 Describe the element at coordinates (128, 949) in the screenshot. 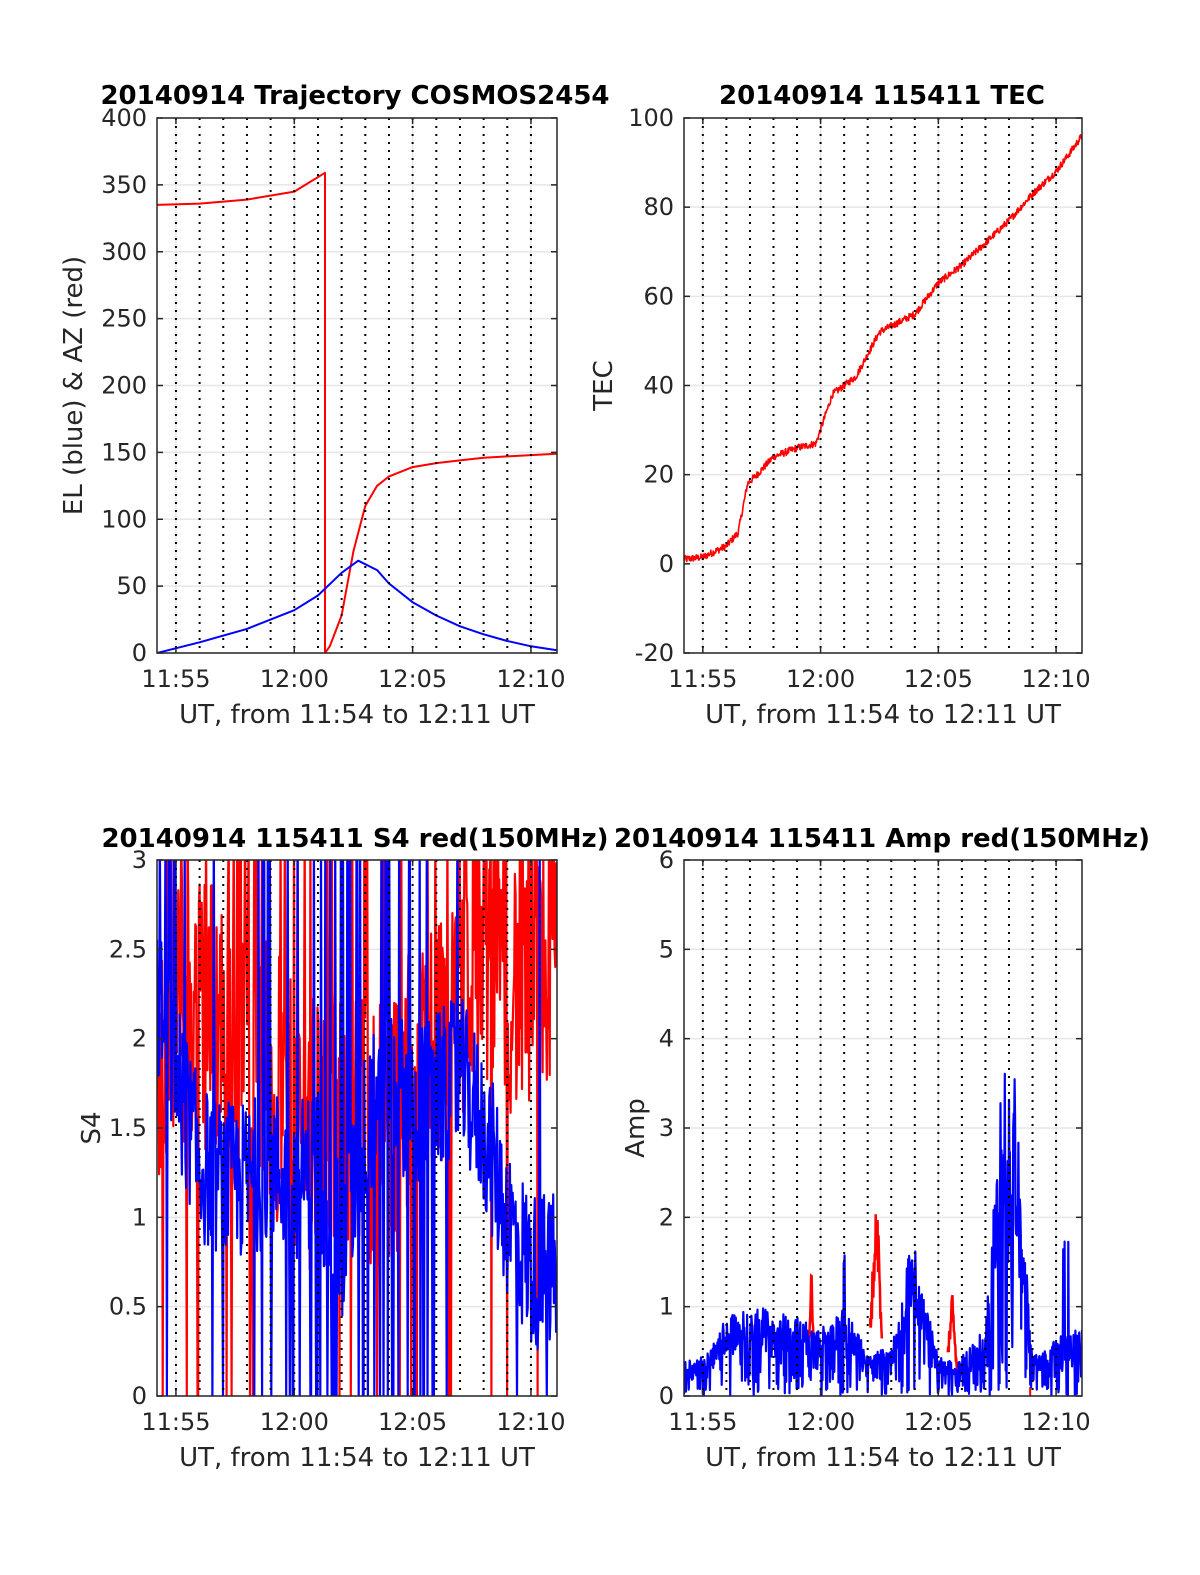

I see `y-tick-label: 2.5` at that location.